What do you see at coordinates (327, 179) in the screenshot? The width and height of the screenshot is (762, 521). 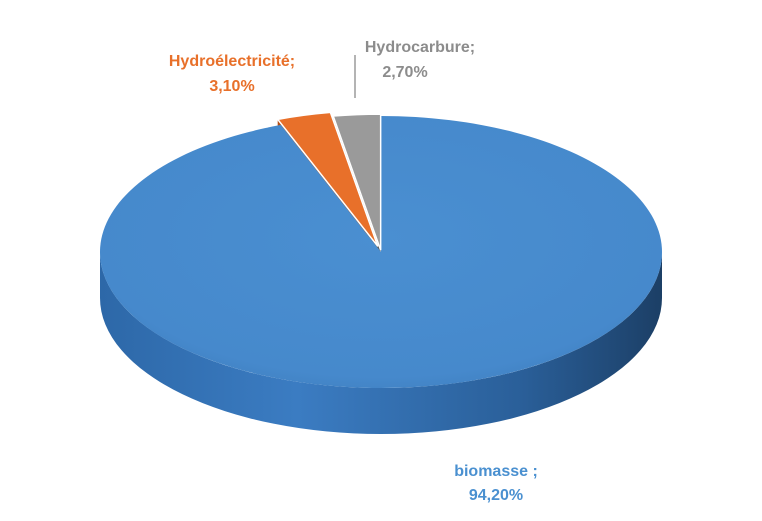 I see `slice-hydroelectricite` at bounding box center [327, 179].